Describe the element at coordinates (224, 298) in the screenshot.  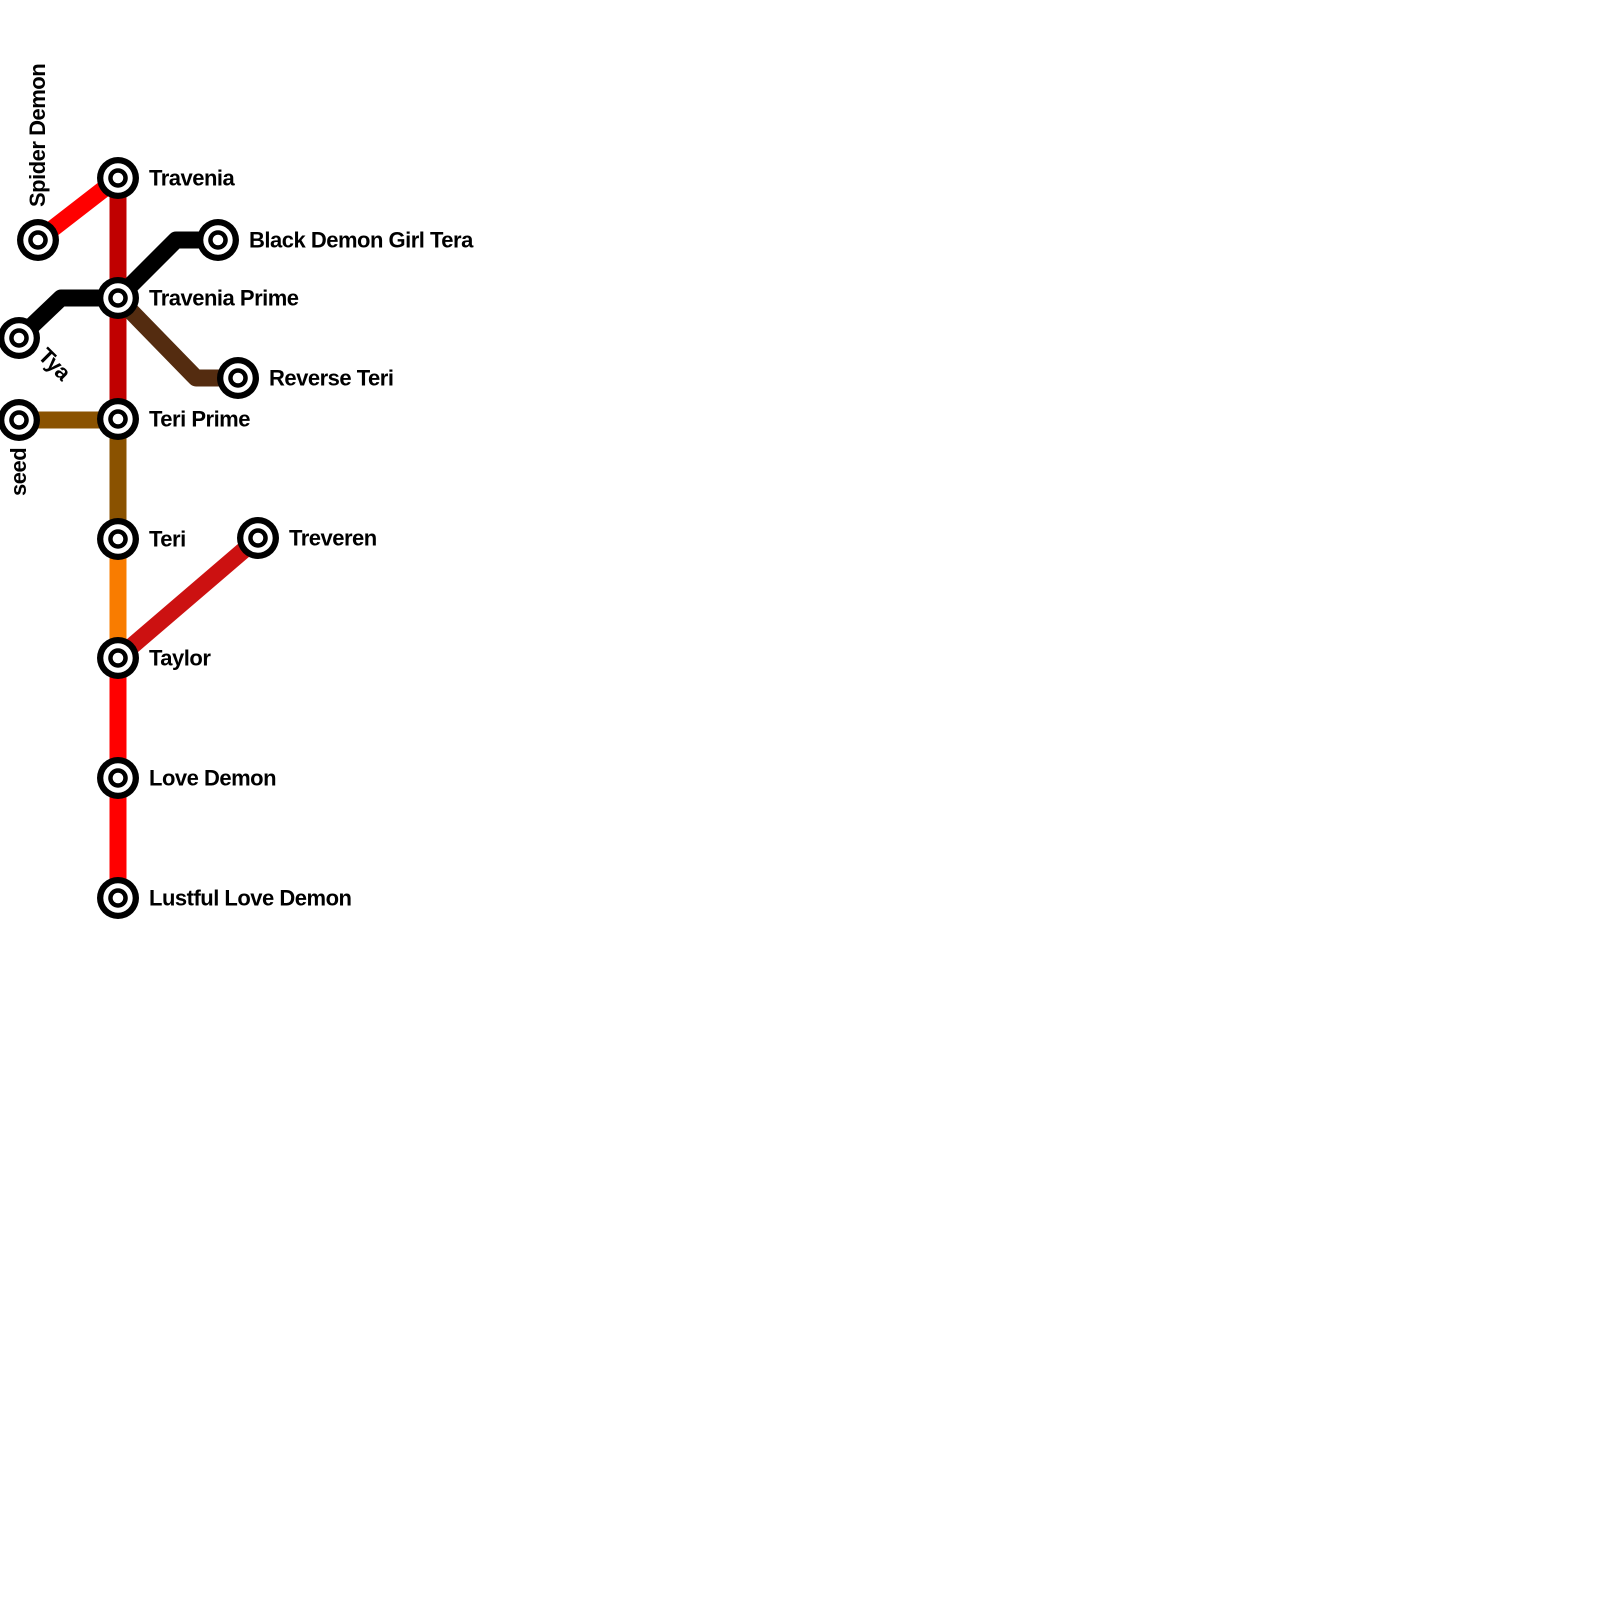
I see `station-label-travenia-prime: Travenia Prime` at that location.